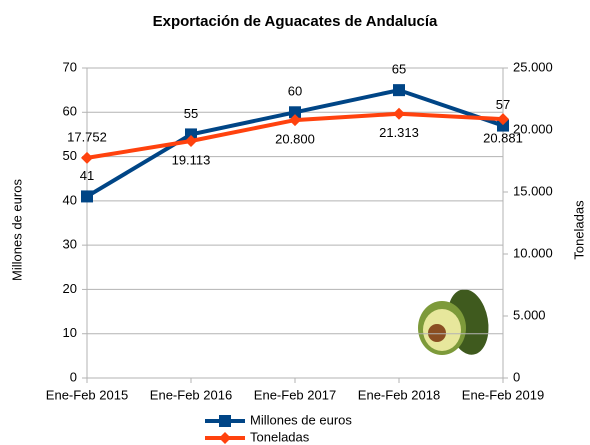 The image size is (590, 445). What do you see at coordinates (70, 199) in the screenshot?
I see `y-tick-label: 40` at bounding box center [70, 199].